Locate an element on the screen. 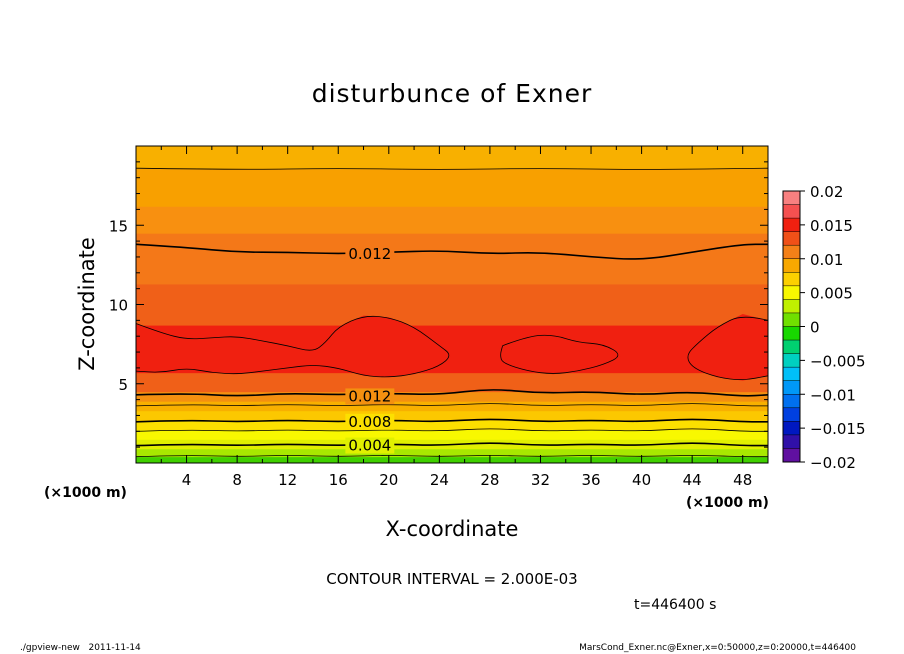 This screenshot has width=904, height=654. contour-label-2: 0.008 is located at coordinates (369, 422).